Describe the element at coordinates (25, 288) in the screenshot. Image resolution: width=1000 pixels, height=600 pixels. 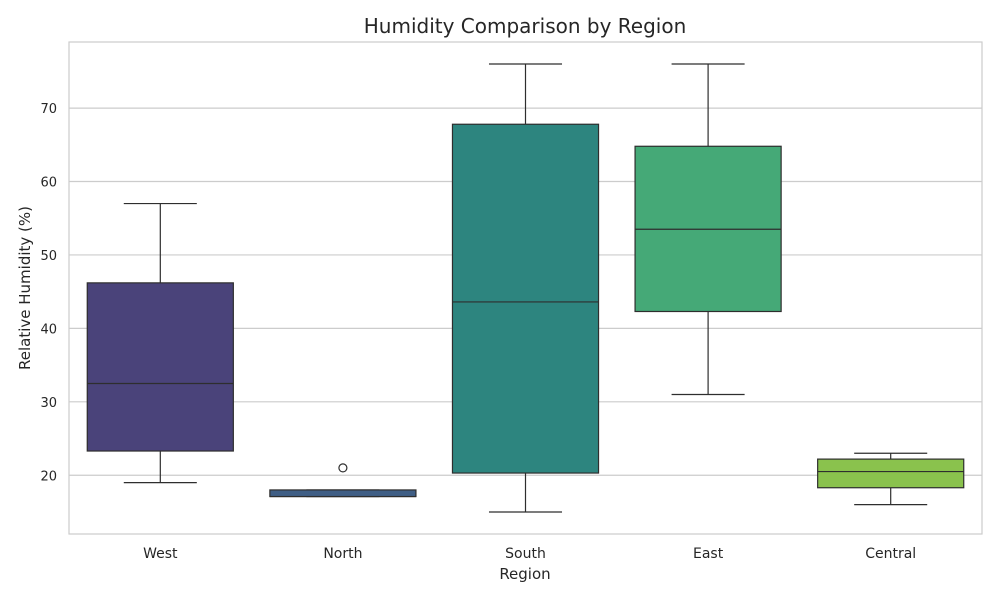
I see `y-axis-label: Relative Humidity (%)` at that location.